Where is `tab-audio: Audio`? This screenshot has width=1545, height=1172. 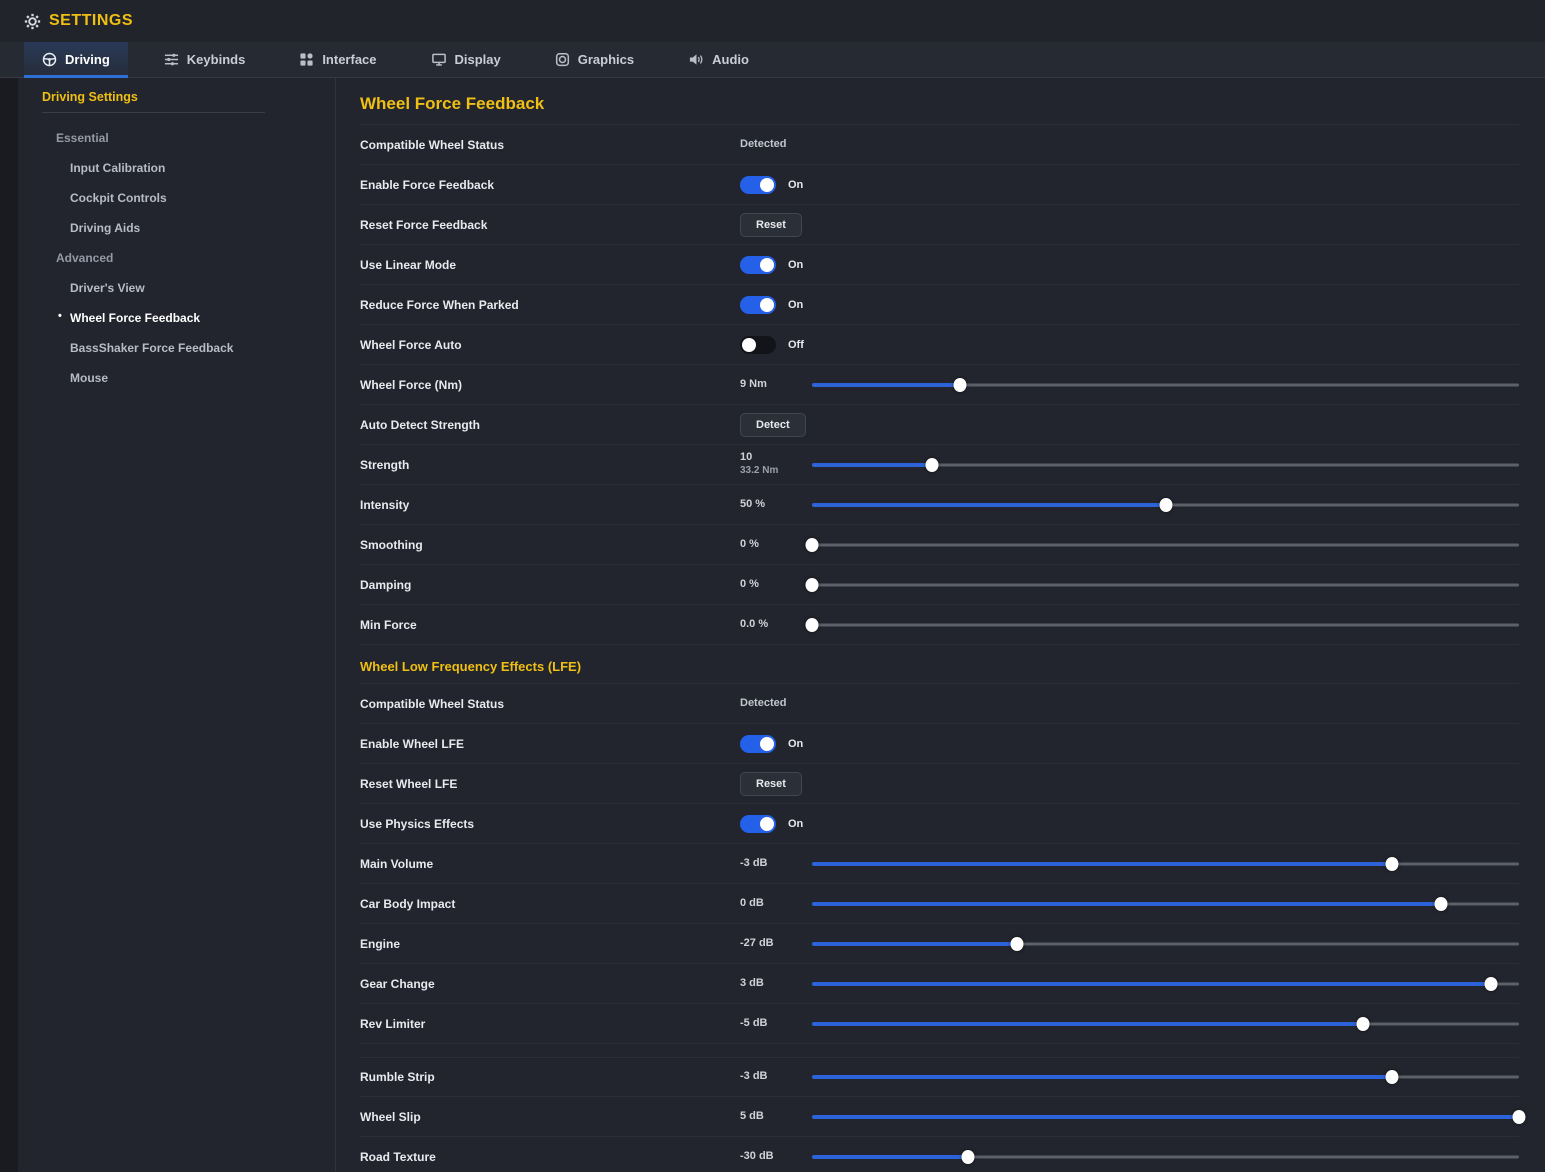 tab-audio: Audio is located at coordinates (718, 59).